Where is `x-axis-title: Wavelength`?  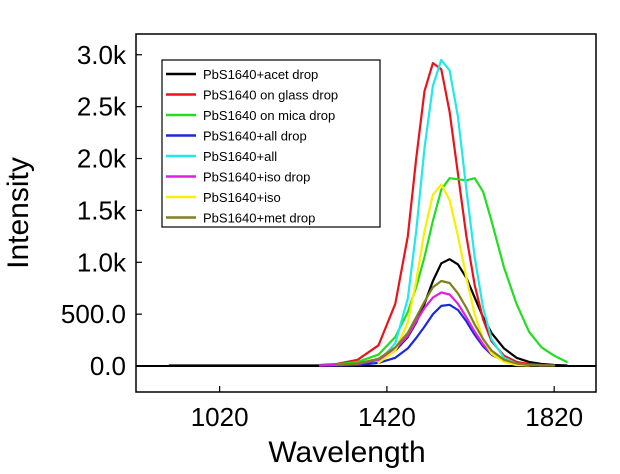 x-axis-title: Wavelength is located at coordinates (346, 452).